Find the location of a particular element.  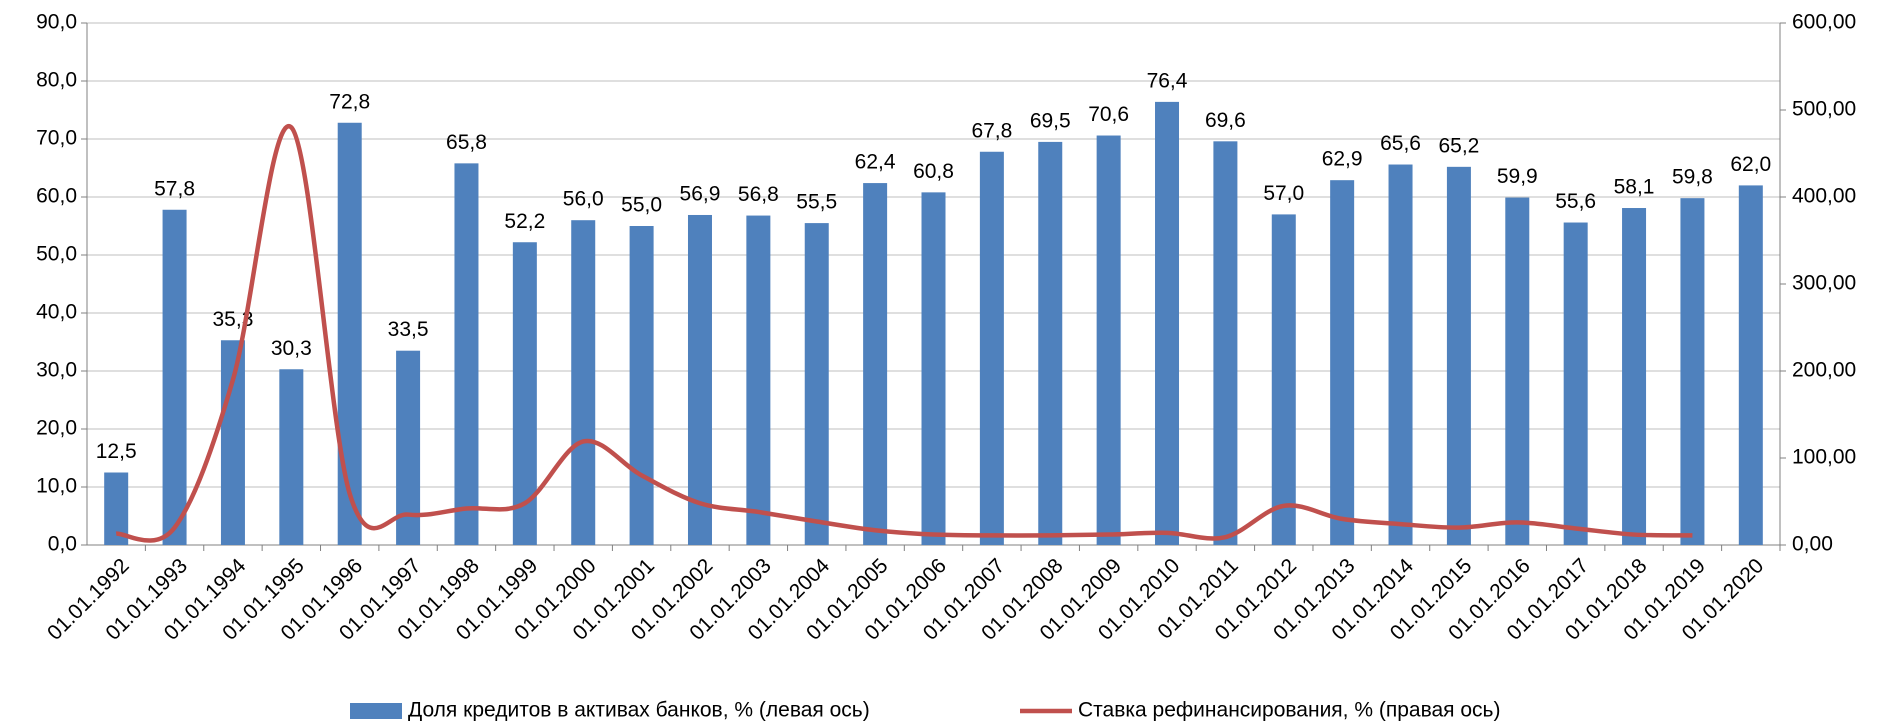

bar-value-label: 56,0 is located at coordinates (583, 199).